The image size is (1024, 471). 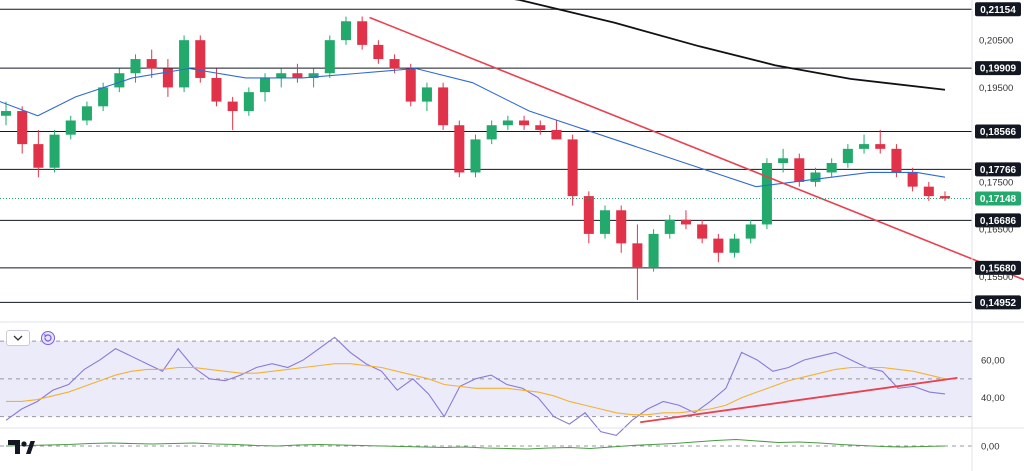 What do you see at coordinates (21, 447) in the screenshot?
I see `tradingview-logo` at bounding box center [21, 447].